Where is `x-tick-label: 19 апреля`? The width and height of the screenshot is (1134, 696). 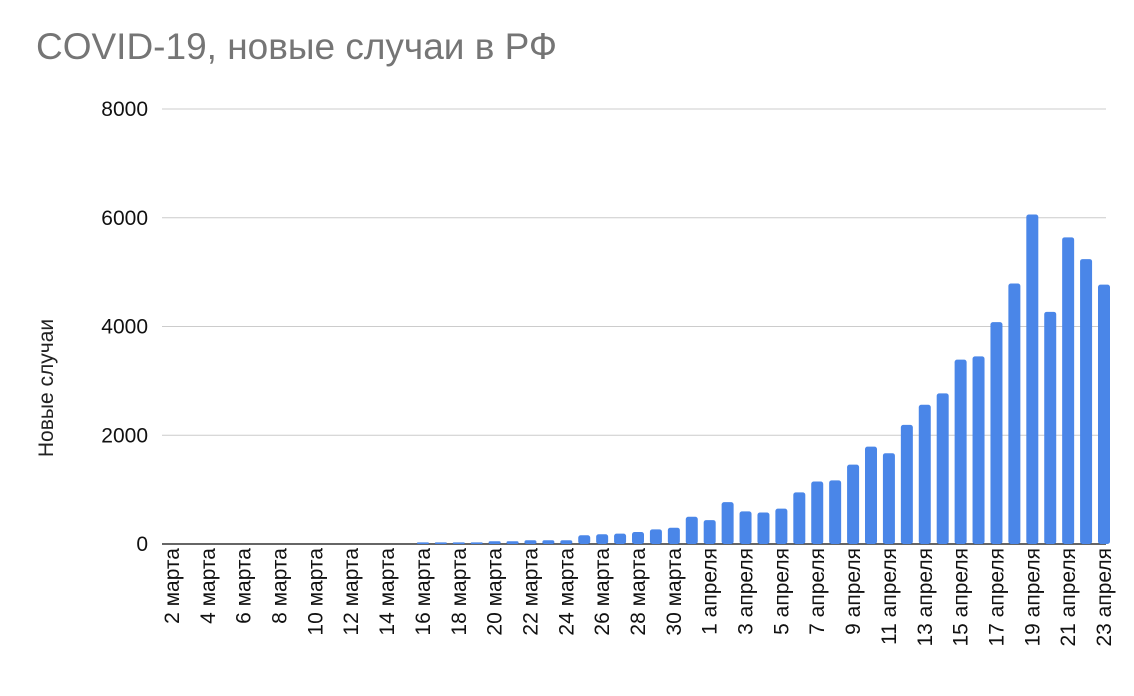
x-tick-label: 19 апреля is located at coordinates (1032, 597).